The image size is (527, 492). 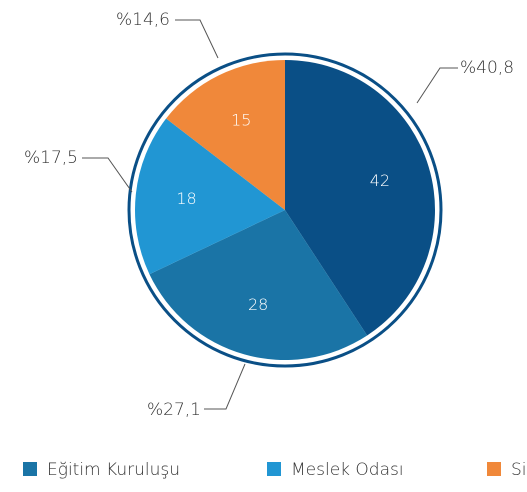 I want to click on percent-label: %27,1, so click(x=174, y=410).